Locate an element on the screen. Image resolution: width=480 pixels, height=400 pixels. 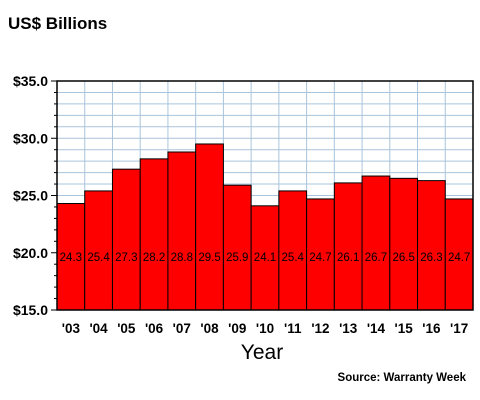
x-tick-label: '12 is located at coordinates (320, 328).